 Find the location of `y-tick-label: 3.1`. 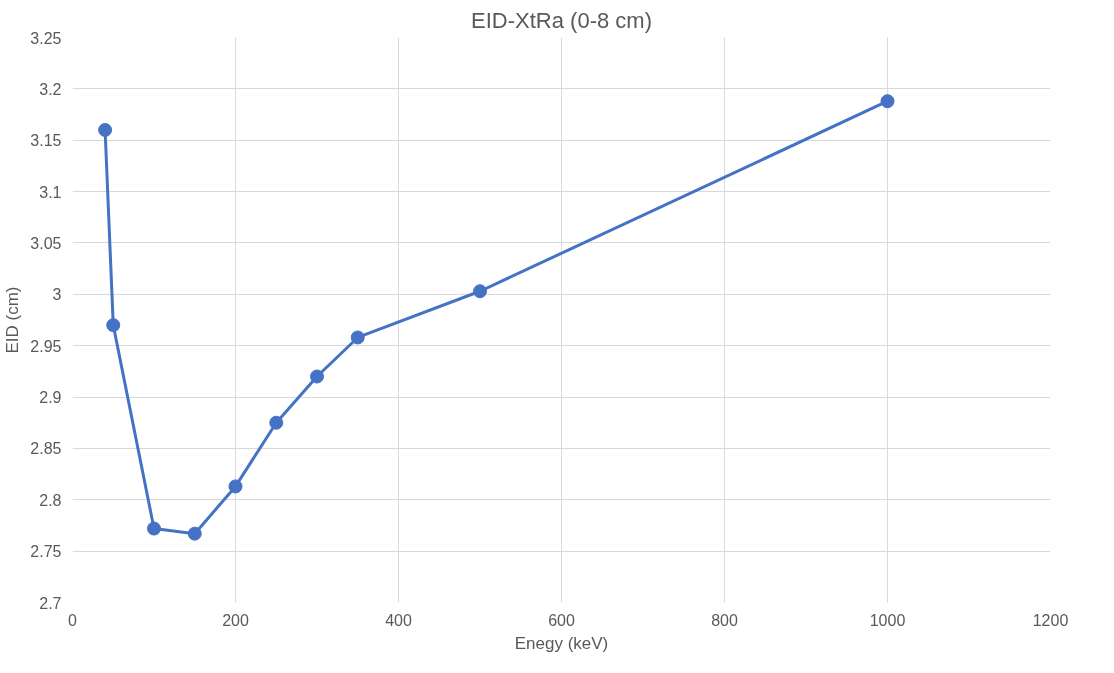

y-tick-label: 3.1 is located at coordinates (50, 192).